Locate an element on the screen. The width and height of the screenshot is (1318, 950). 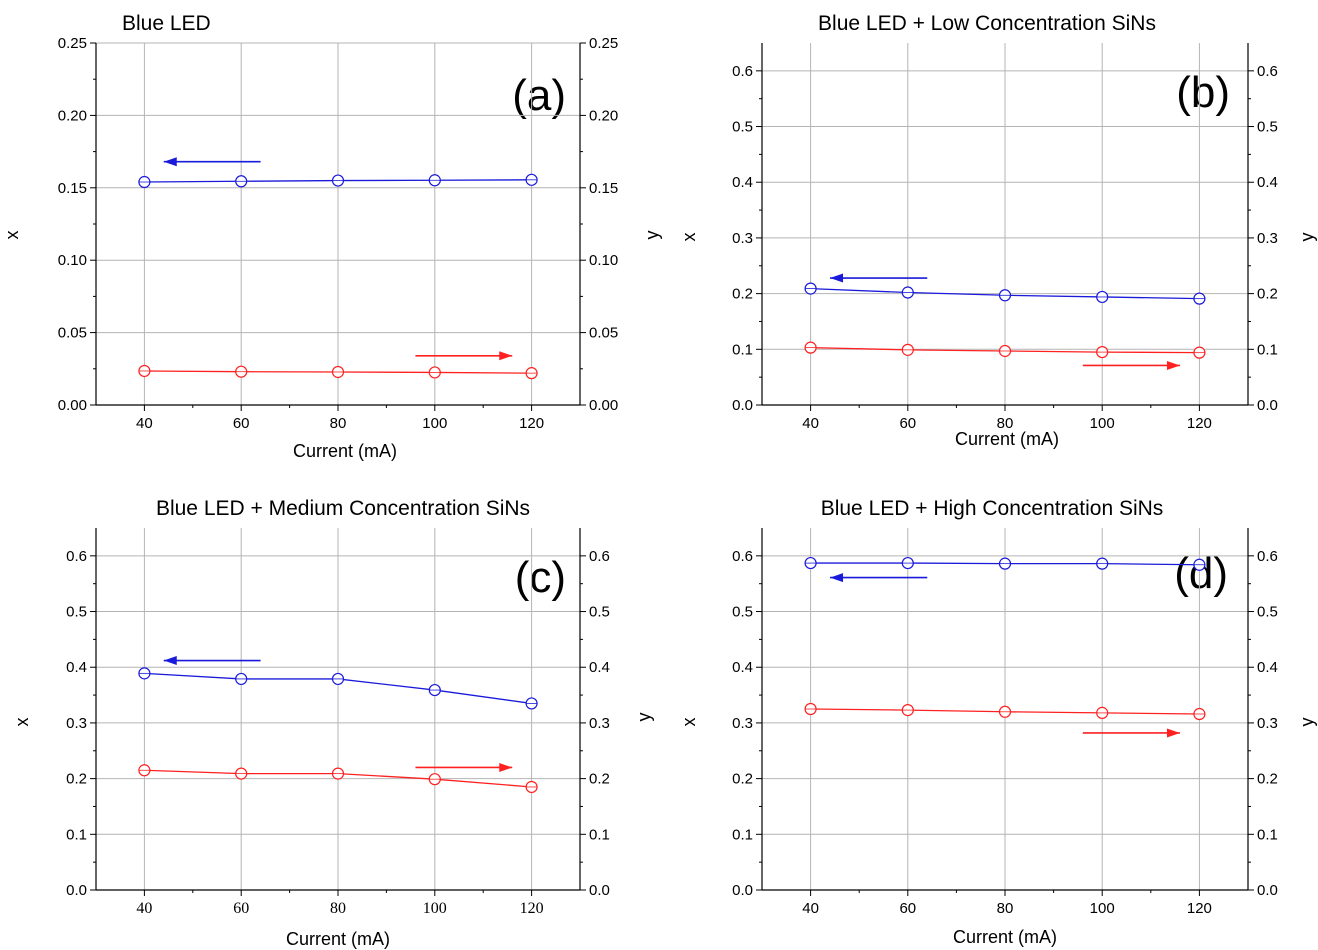
left-y-tick-label: 0.25 is located at coordinates (72, 43).